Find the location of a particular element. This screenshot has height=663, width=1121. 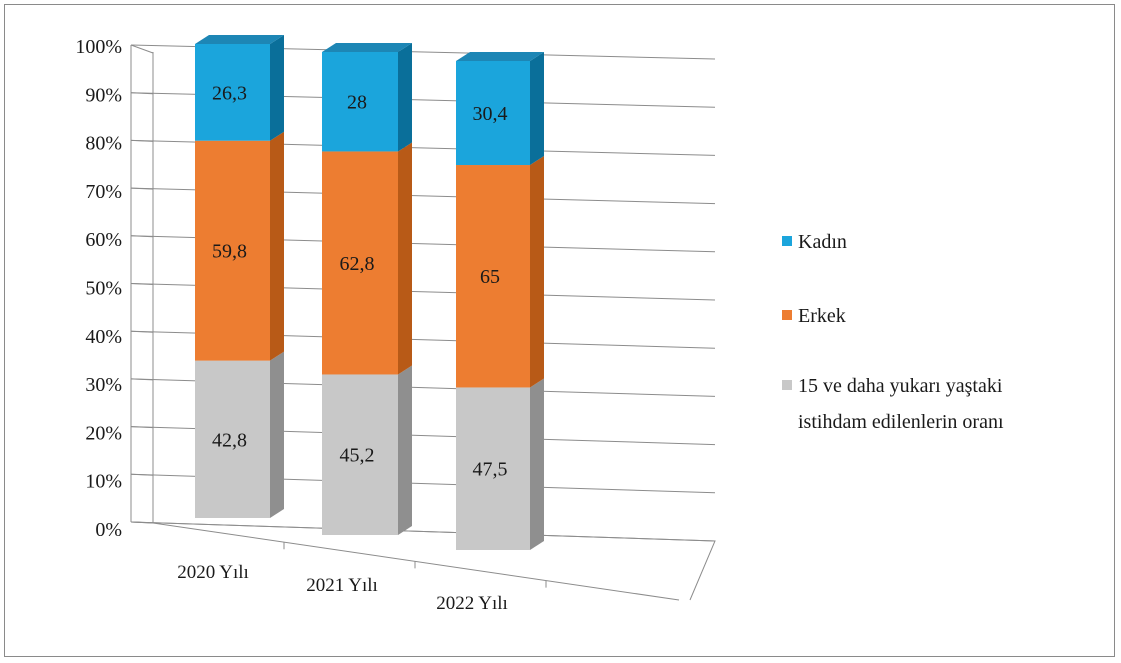

data-label: 65 is located at coordinates (490, 277).